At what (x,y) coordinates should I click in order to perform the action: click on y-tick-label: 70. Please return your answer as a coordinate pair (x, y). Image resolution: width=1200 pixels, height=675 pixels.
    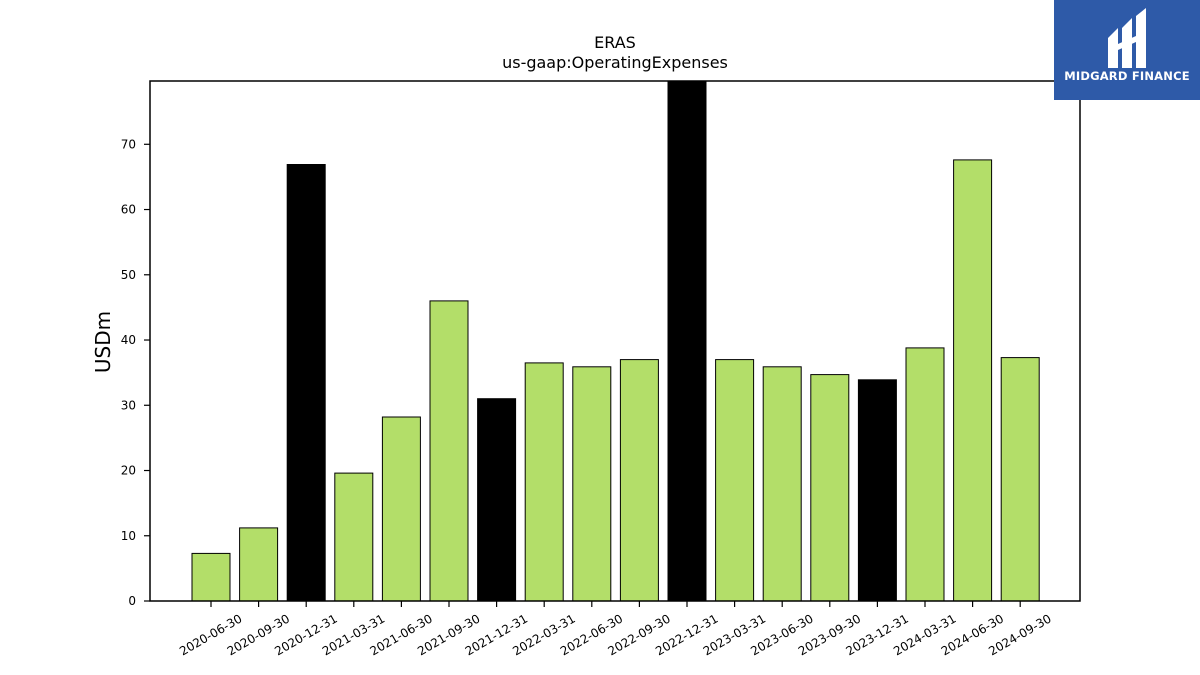
    Looking at the image, I should click on (128, 144).